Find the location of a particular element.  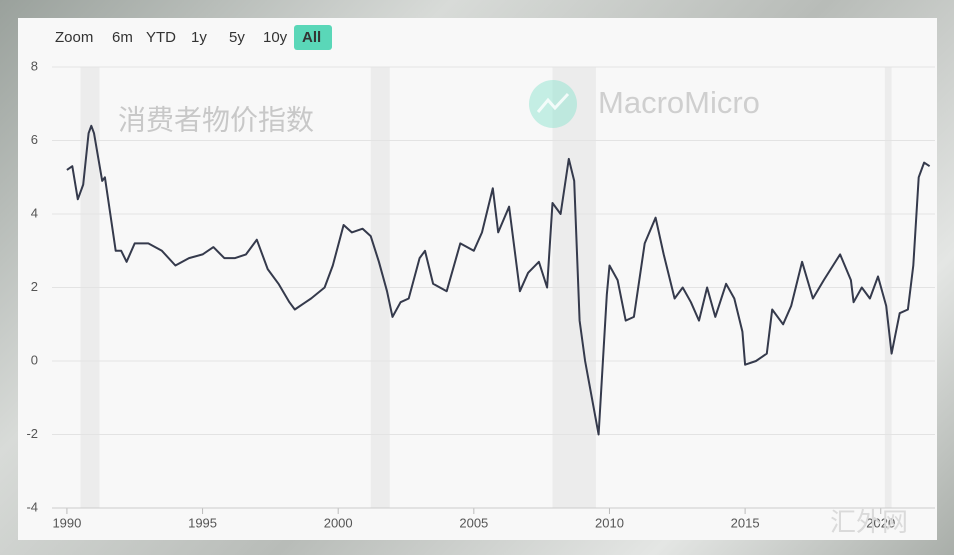

y-tick-label: 6 is located at coordinates (34, 139).